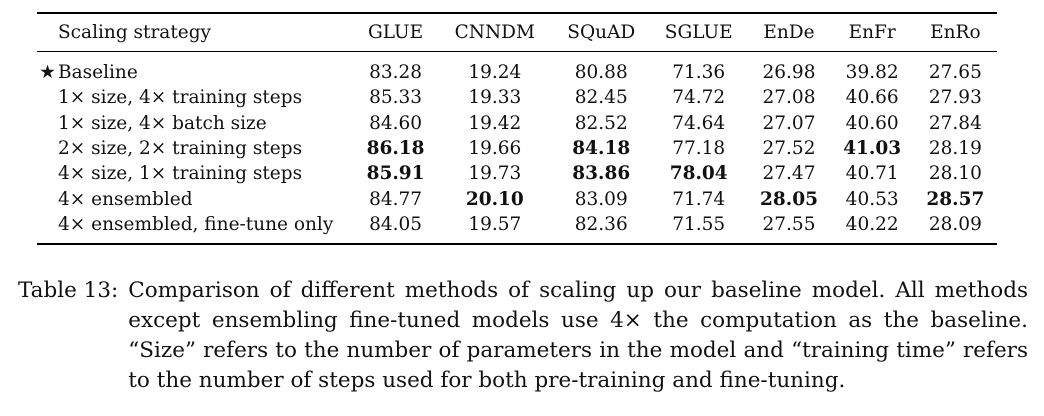  What do you see at coordinates (872, 174) in the screenshot?
I see `table-cell: 40.71` at bounding box center [872, 174].